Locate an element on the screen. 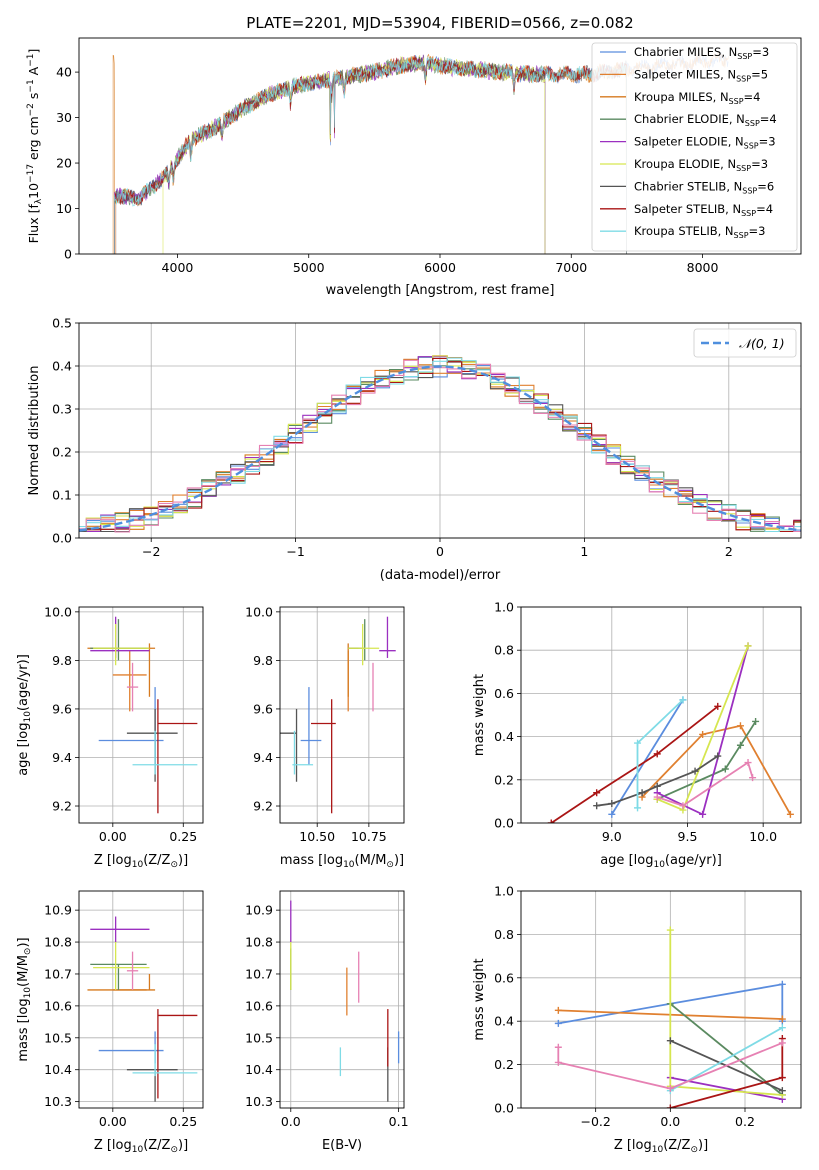 The image size is (819, 1170). ebv-axes: 0.0 0.1 10.3 10.4 10.5 10.6 10.7 10.8 10.9 is located at coordinates (327, 1010).